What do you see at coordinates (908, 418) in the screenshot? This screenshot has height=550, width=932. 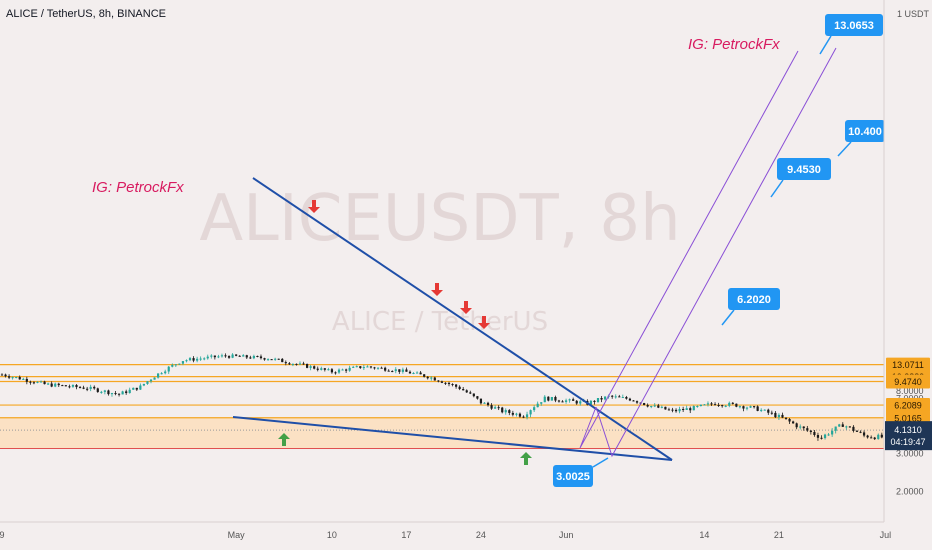 I see `level-price-label: 5.0165` at bounding box center [908, 418].